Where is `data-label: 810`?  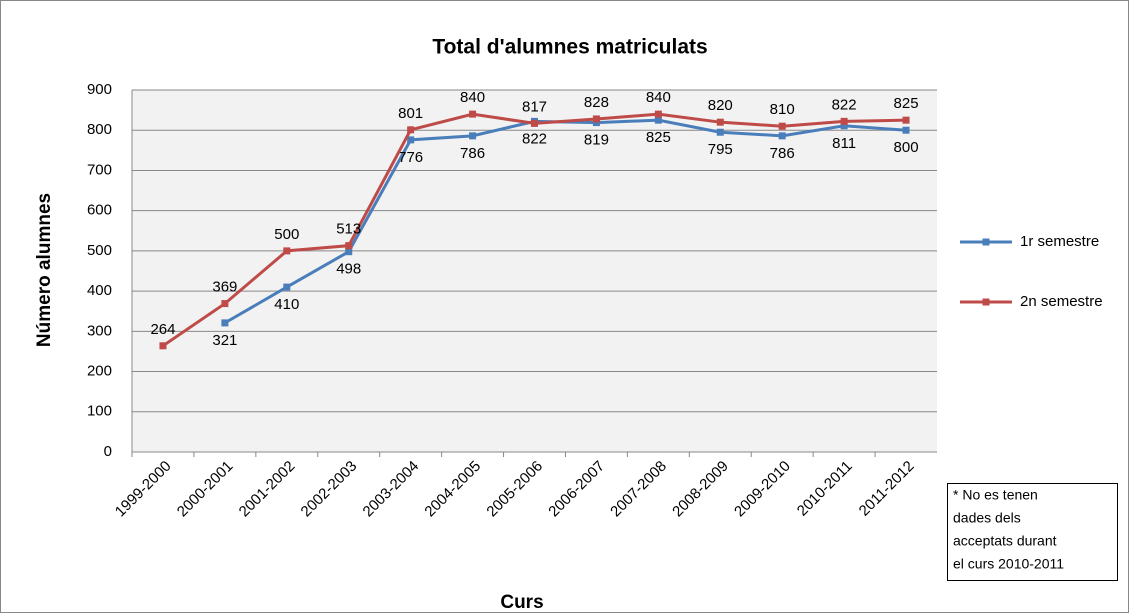
data-label: 810 is located at coordinates (782, 109).